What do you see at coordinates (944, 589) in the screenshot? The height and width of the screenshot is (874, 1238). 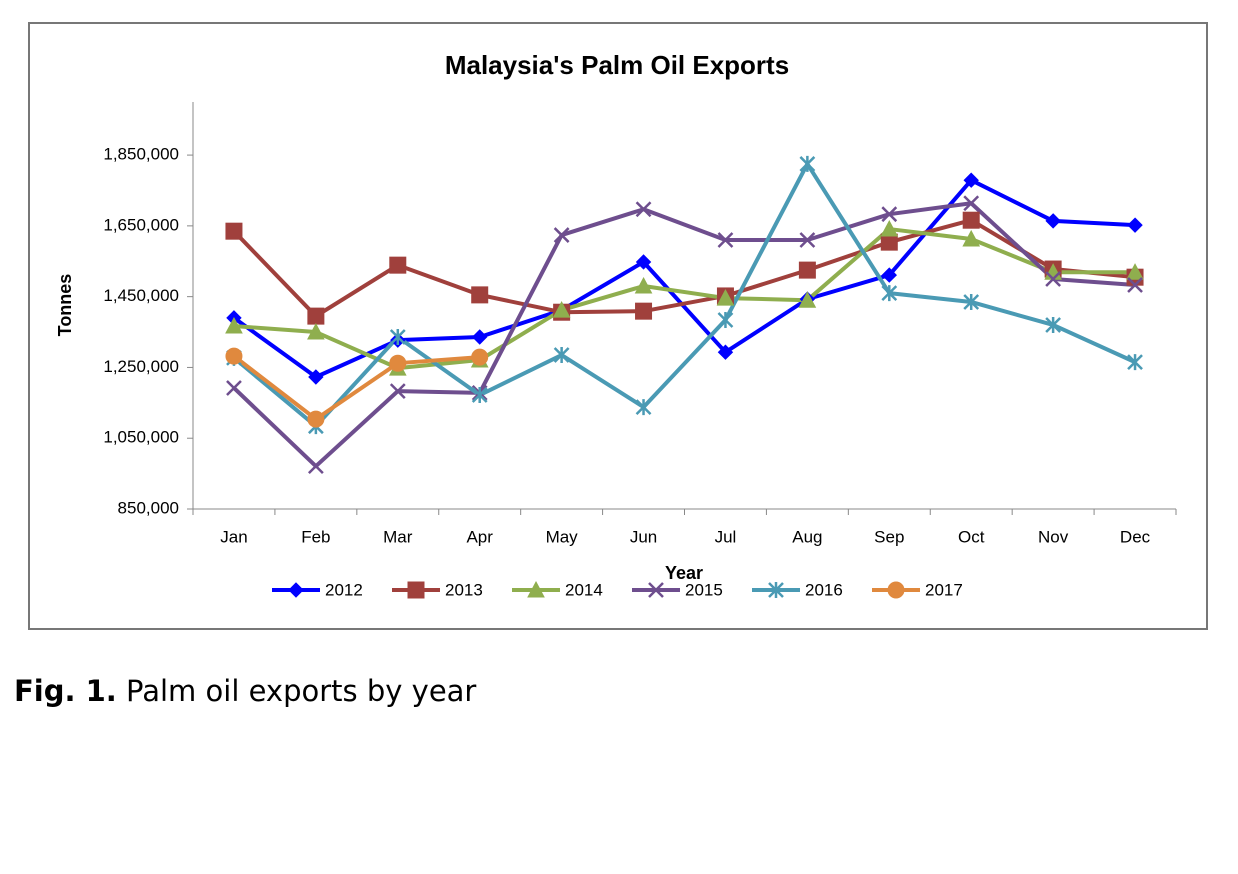 I see `legend-label: 2017` at bounding box center [944, 589].